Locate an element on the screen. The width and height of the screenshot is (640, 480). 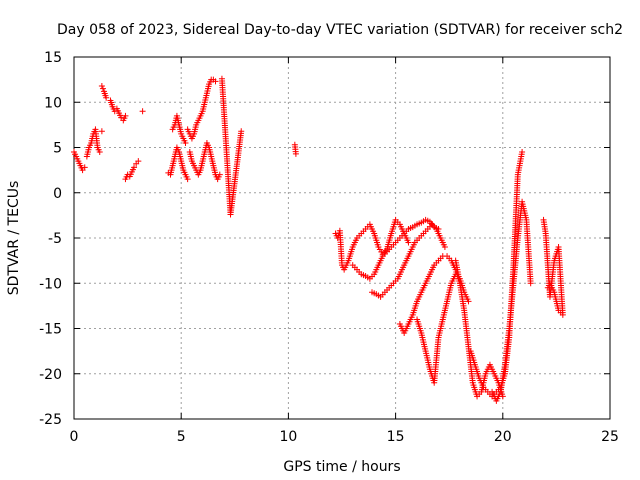
y-tick-label: -15 is located at coordinates (50, 330).